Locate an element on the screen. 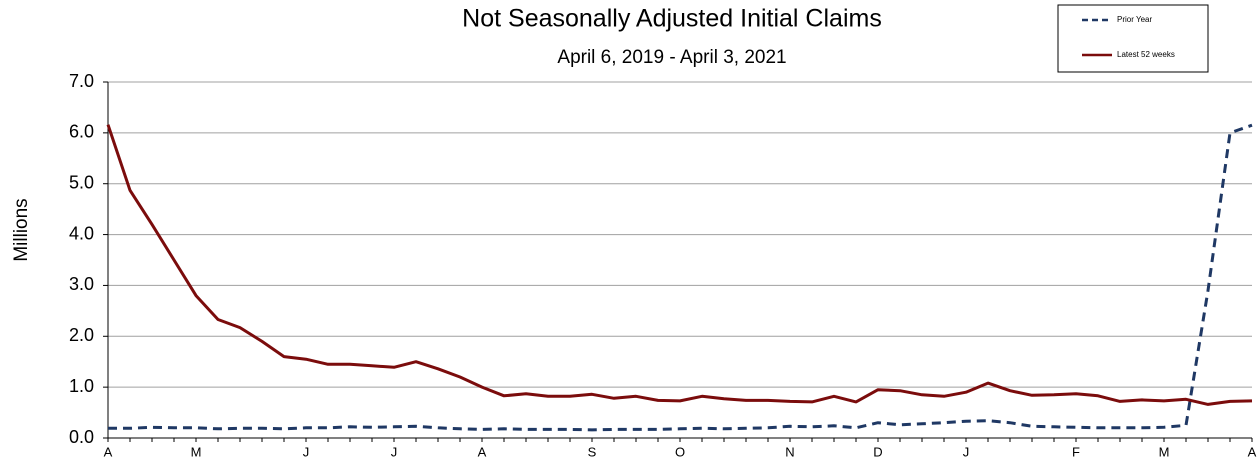 This screenshot has height=463, width=1259. x-tick-label: D is located at coordinates (877, 451).